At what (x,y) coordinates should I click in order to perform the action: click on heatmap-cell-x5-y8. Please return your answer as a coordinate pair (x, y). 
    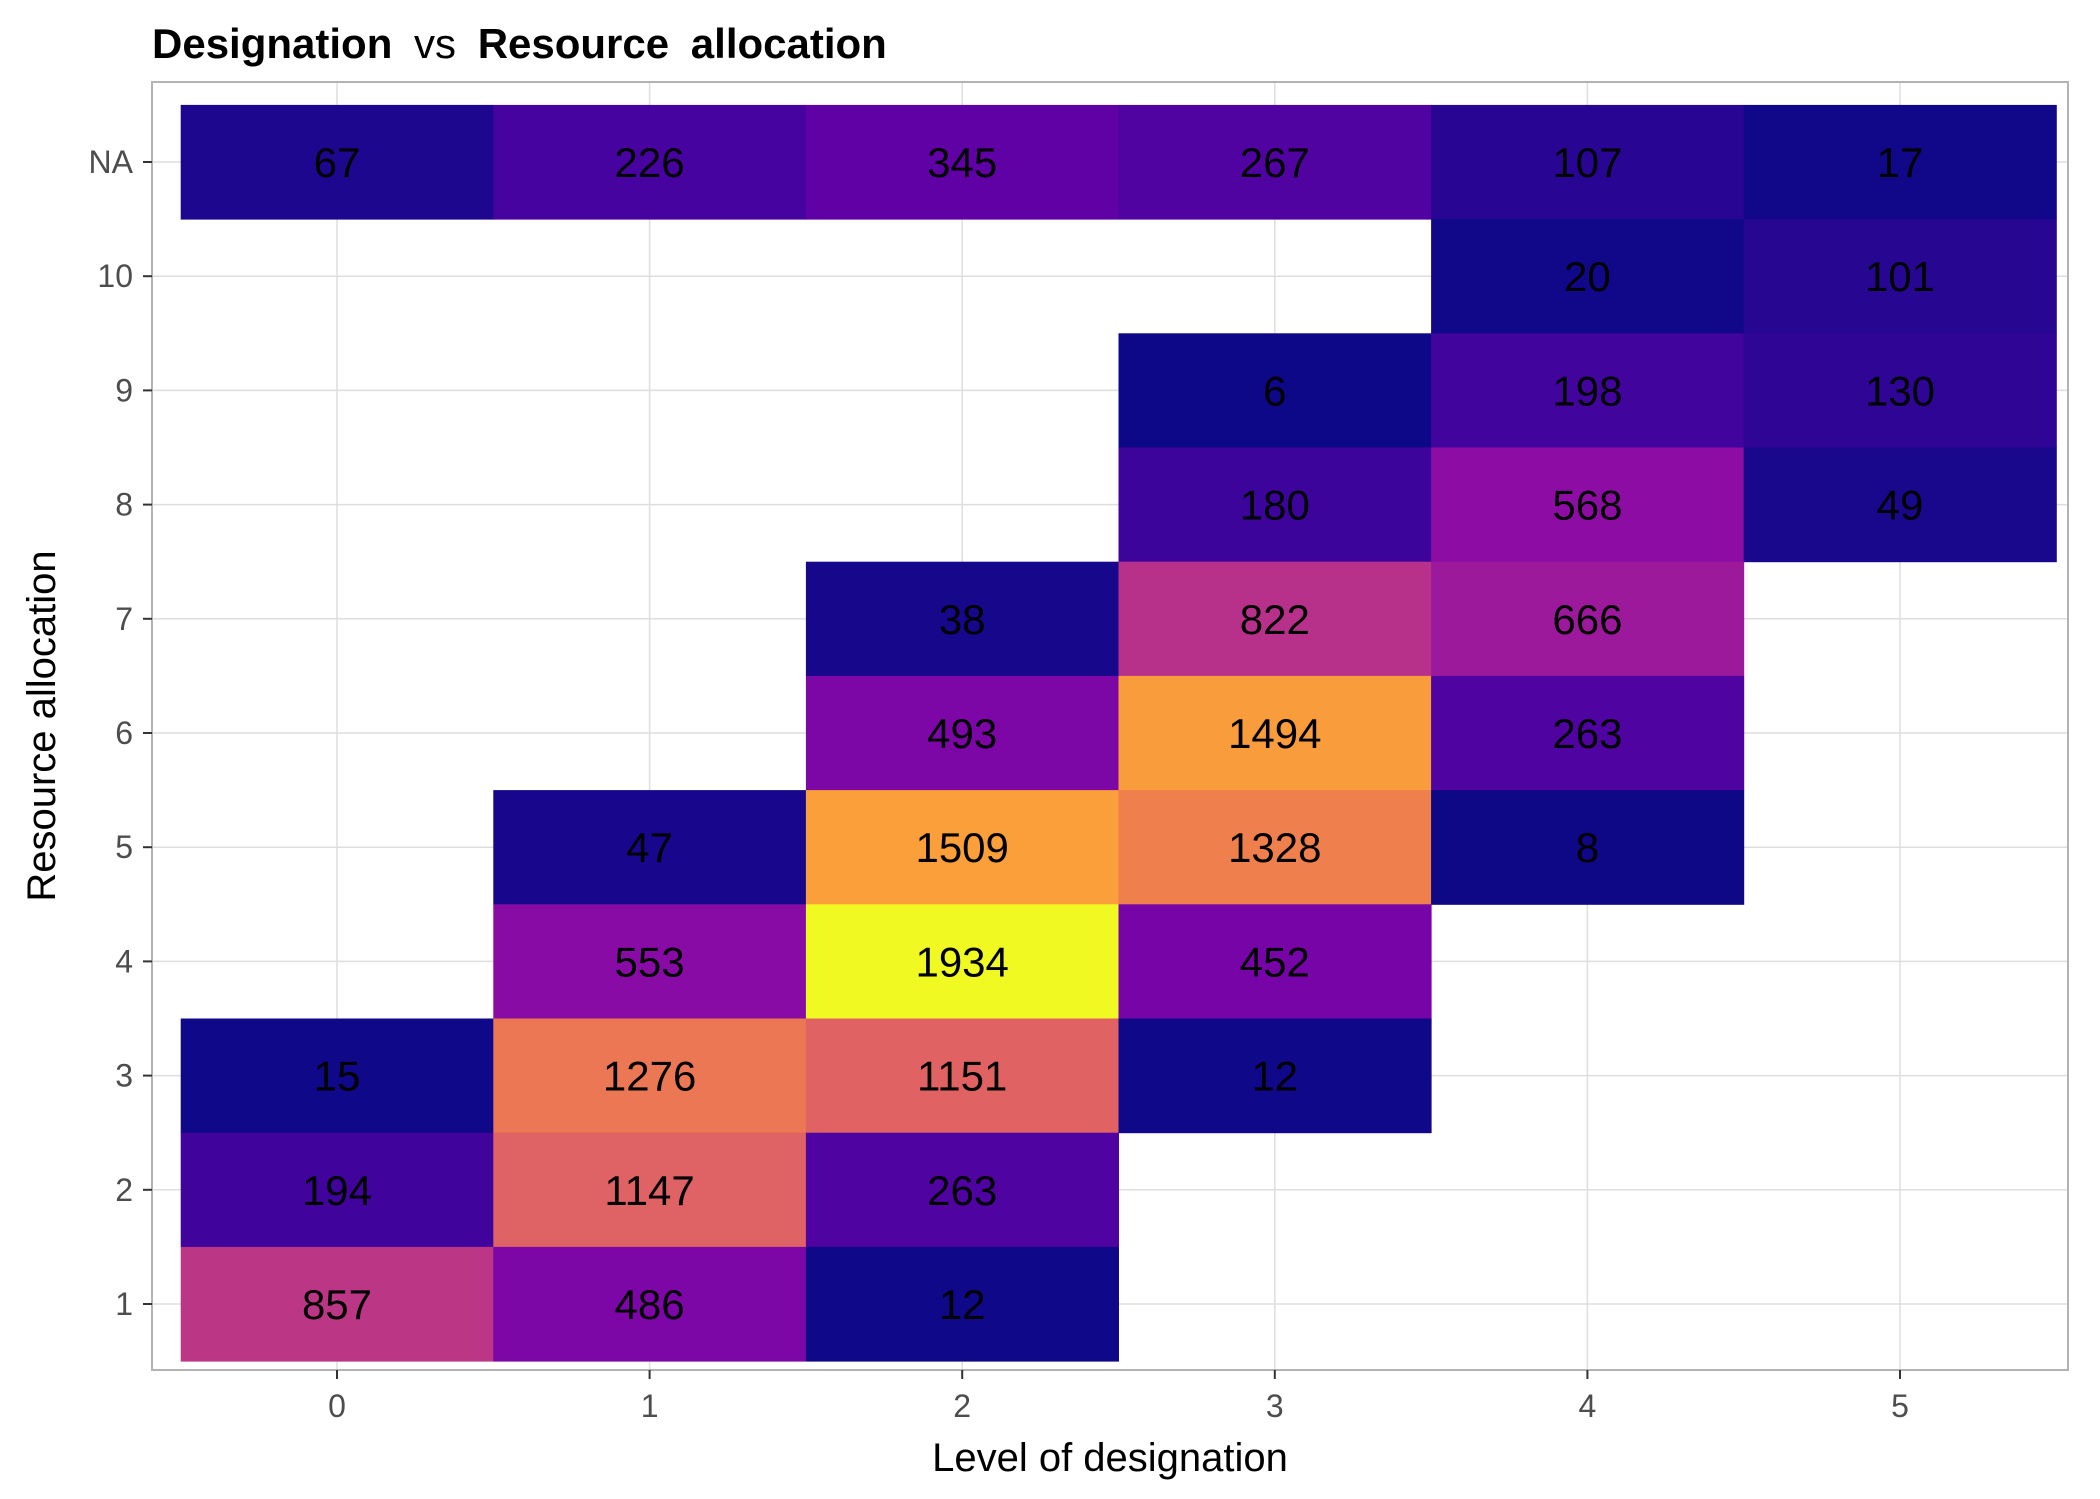
    Looking at the image, I should click on (1900, 505).